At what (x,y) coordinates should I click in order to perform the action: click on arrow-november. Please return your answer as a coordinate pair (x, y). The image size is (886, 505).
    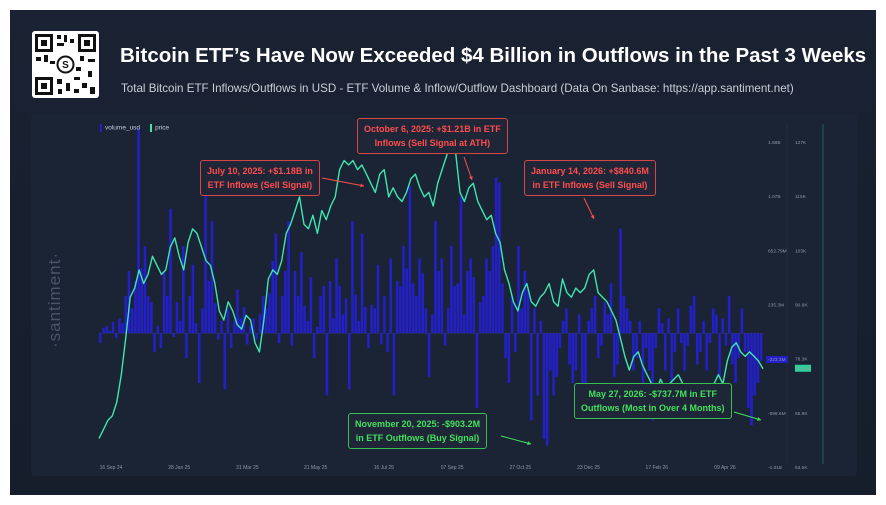
    Looking at the image, I should click on (516, 440).